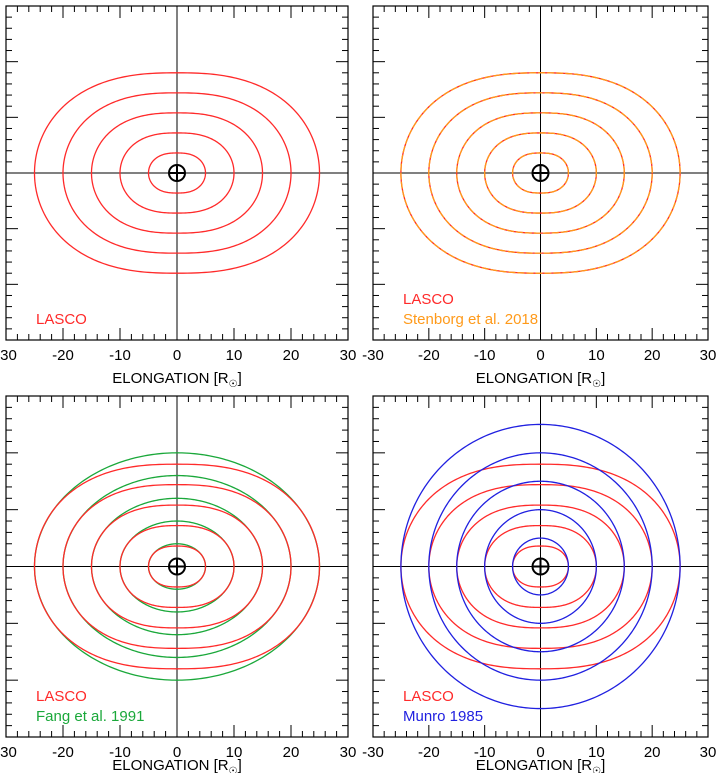 The width and height of the screenshot is (720, 773). What do you see at coordinates (90, 716) in the screenshot?
I see `legend-entry: Fang et al. 1991` at bounding box center [90, 716].